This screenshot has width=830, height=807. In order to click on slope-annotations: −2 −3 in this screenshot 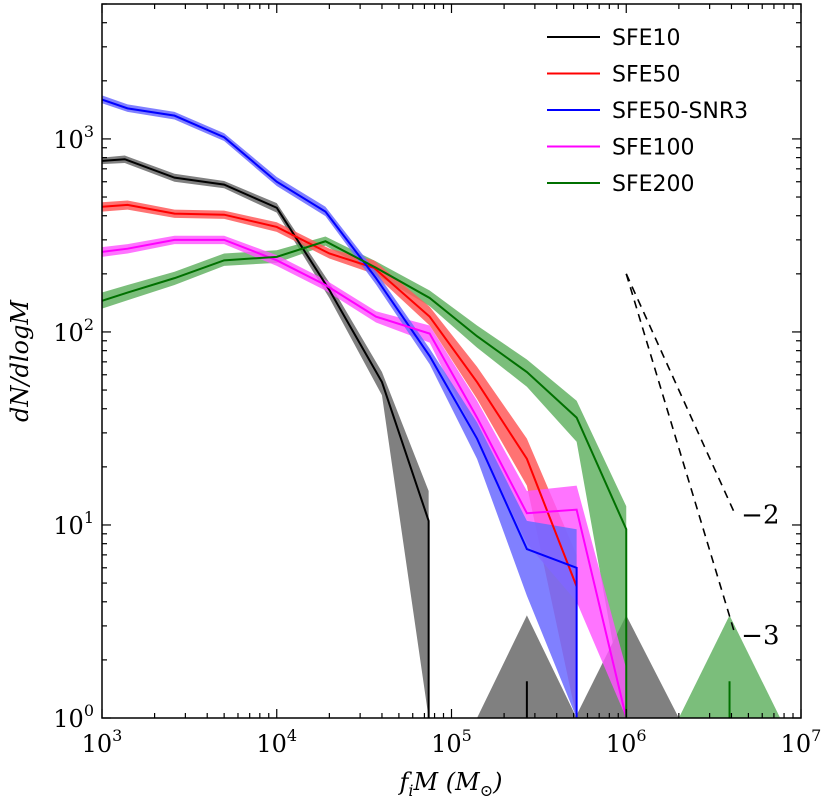, I will do `click(702, 462)`.